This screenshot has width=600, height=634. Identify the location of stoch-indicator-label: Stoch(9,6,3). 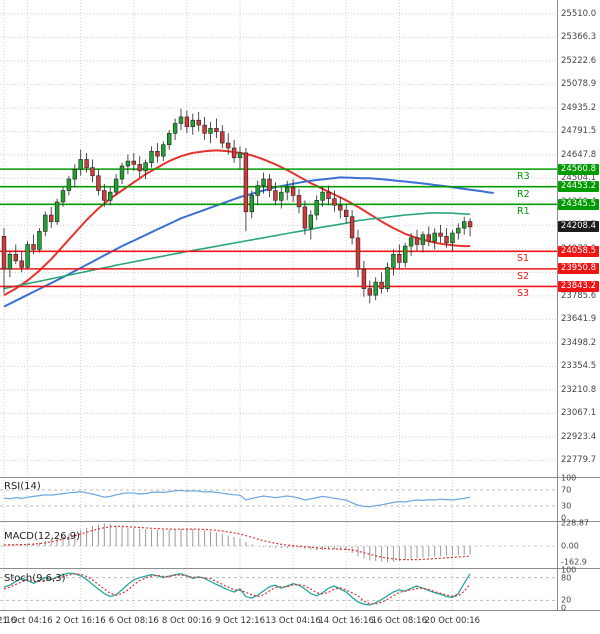
(35, 578).